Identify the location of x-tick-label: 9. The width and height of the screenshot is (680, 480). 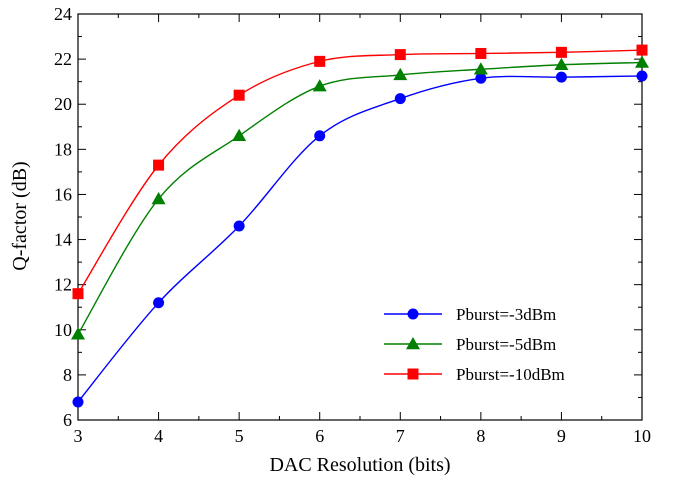
(561, 436).